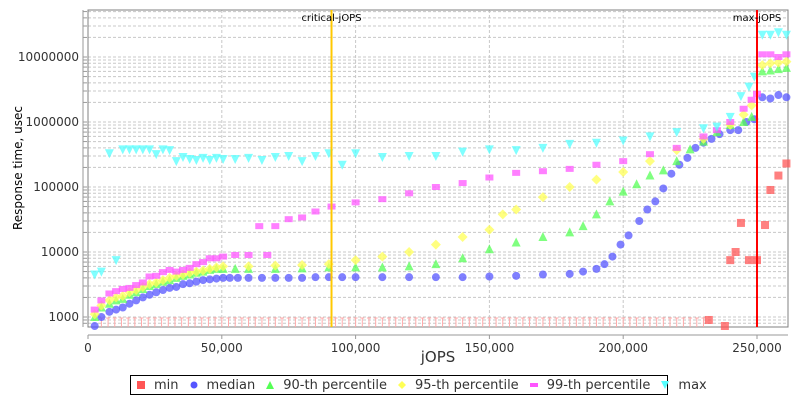 This screenshot has width=800, height=400. What do you see at coordinates (490, 348) in the screenshot?
I see `x-tick-label: 150,000` at bounding box center [490, 348].